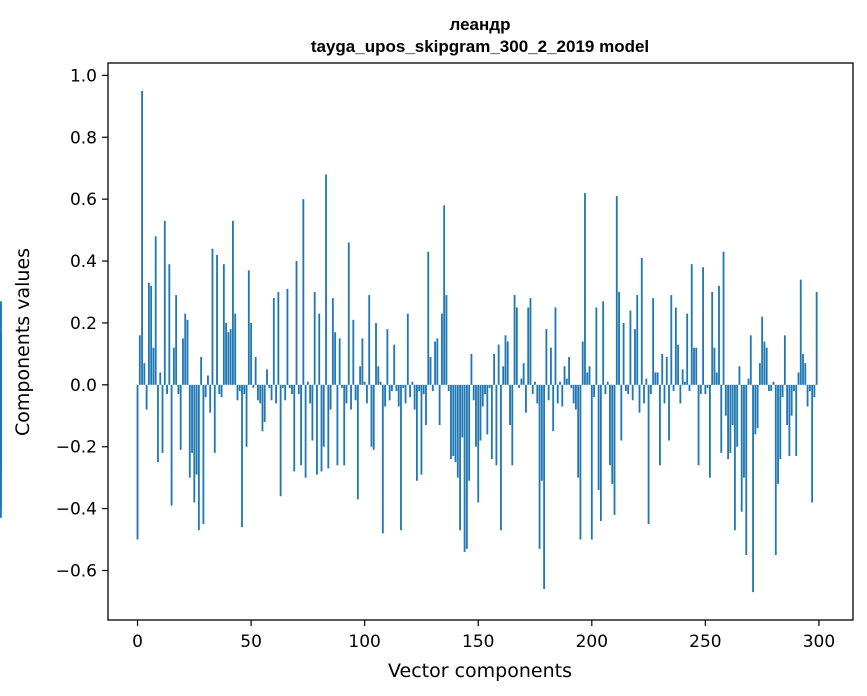 The image size is (867, 696). I want to click on y-tick-label: 0.2, so click(83, 324).